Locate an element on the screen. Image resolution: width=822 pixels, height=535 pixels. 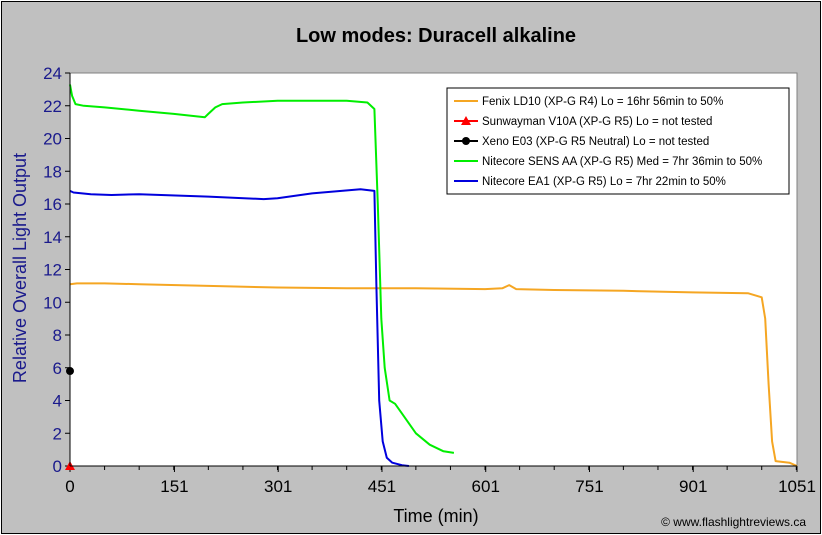
x-tick-label: 901 is located at coordinates (693, 486).